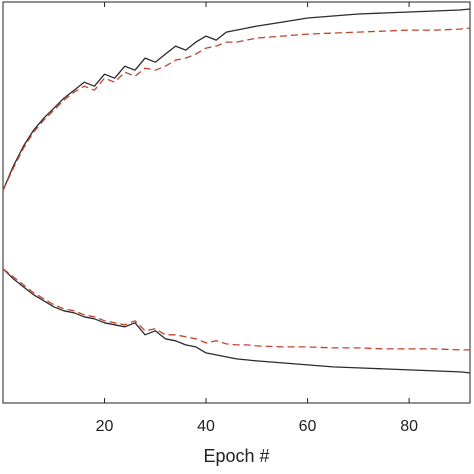 The width and height of the screenshot is (474, 474). I want to click on x-tick-label-40: 40, so click(206, 426).